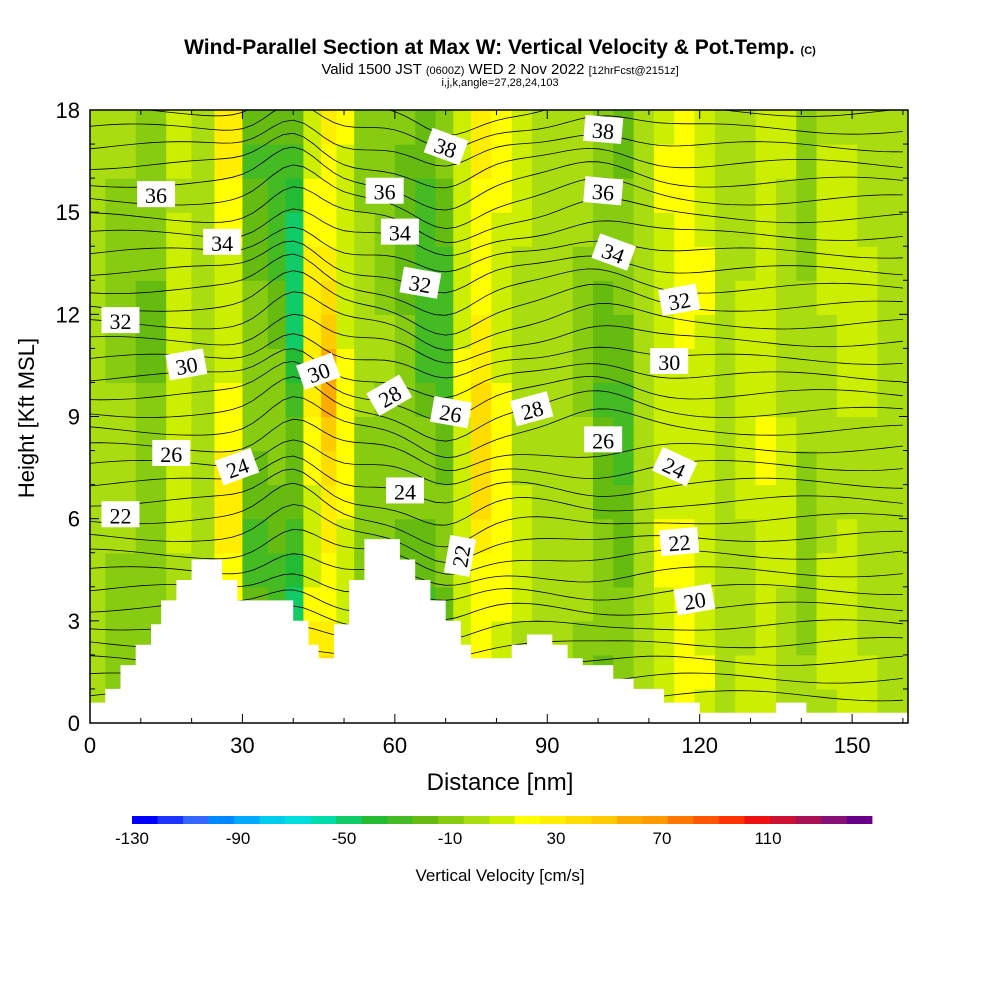 This screenshot has height=1000, width=1000. Describe the element at coordinates (238, 838) in the screenshot. I see `colorbar-tick-label: -90` at that location.